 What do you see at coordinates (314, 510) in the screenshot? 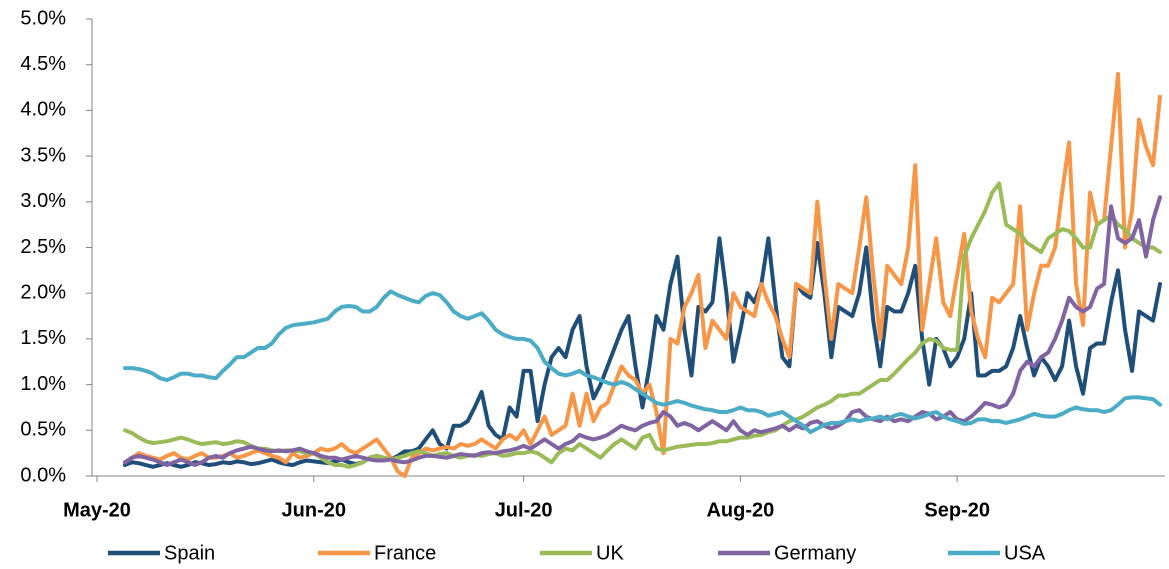
I see `x-tick-label: Jun-20` at bounding box center [314, 510].